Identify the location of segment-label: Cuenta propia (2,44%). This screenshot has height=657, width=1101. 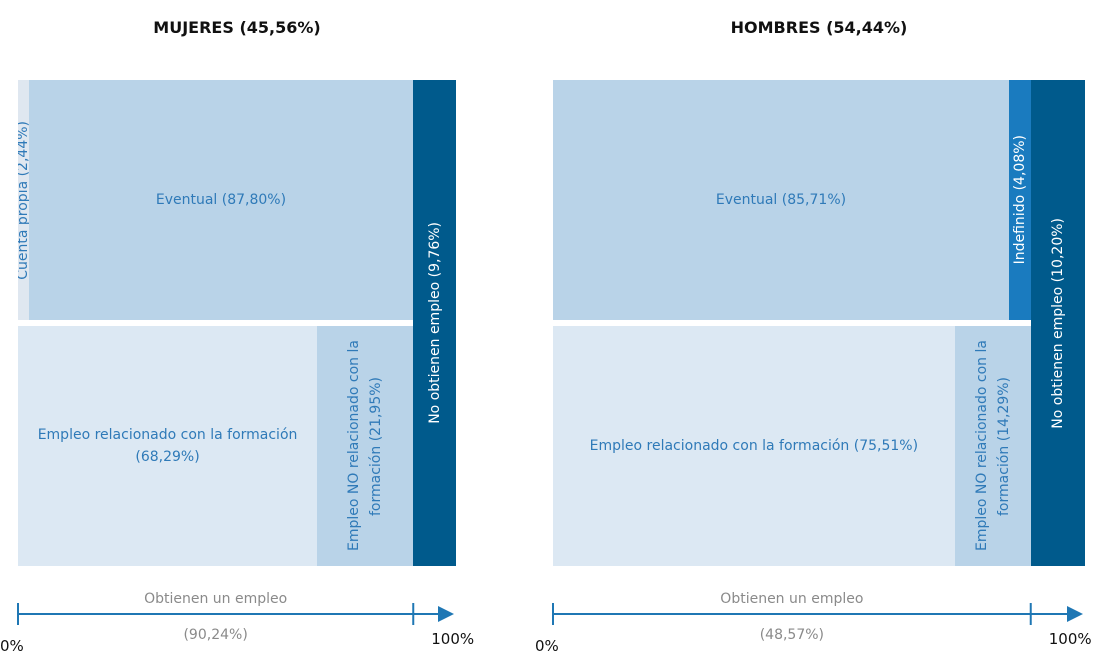
(23, 200).